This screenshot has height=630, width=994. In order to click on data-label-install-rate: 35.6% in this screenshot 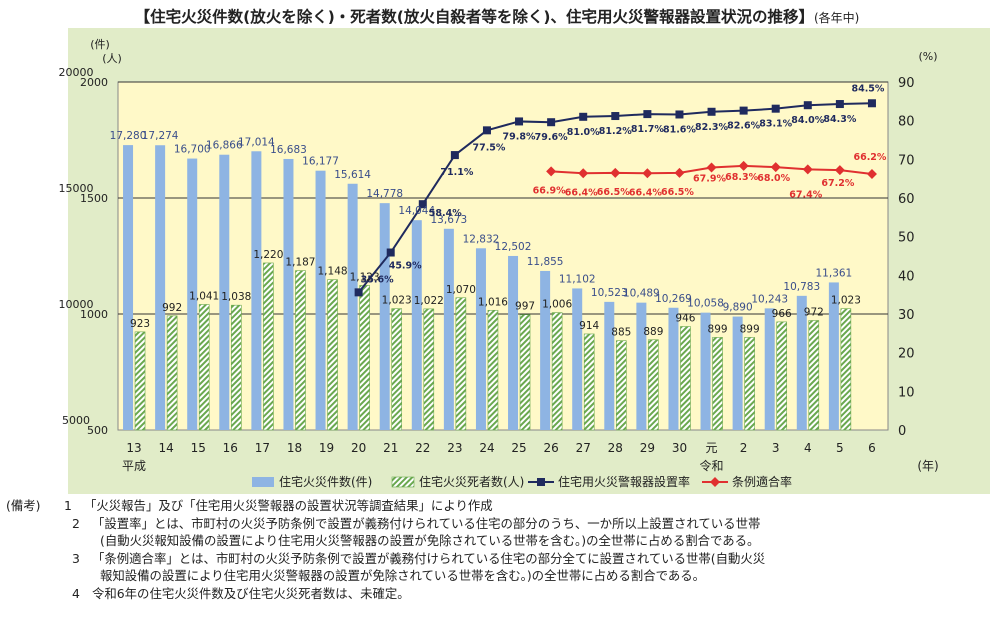, I will do `click(377, 279)`.